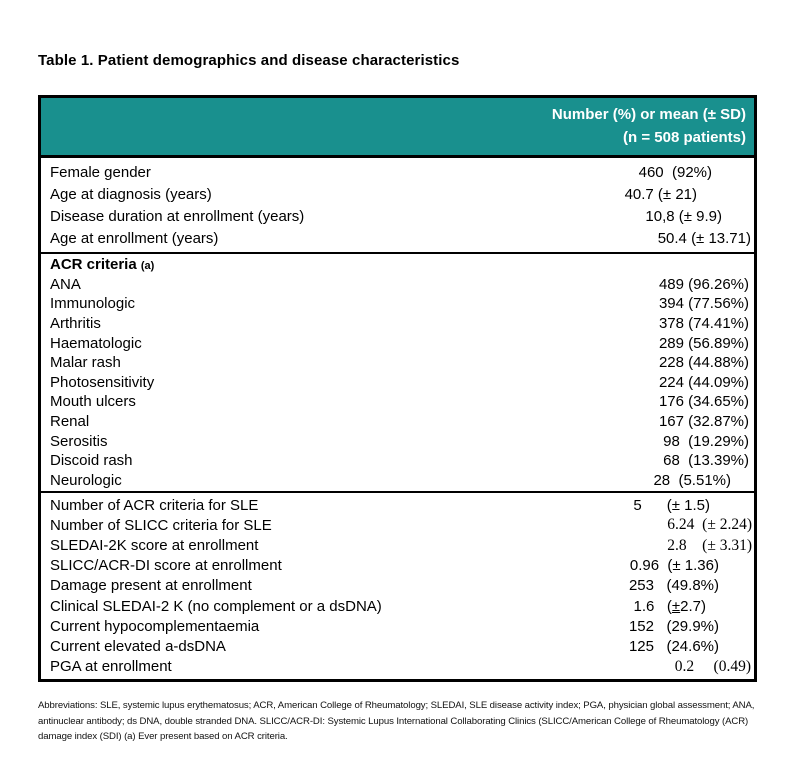 The width and height of the screenshot is (794, 758). I want to click on row-value: 228 (44.88%), so click(703, 363).